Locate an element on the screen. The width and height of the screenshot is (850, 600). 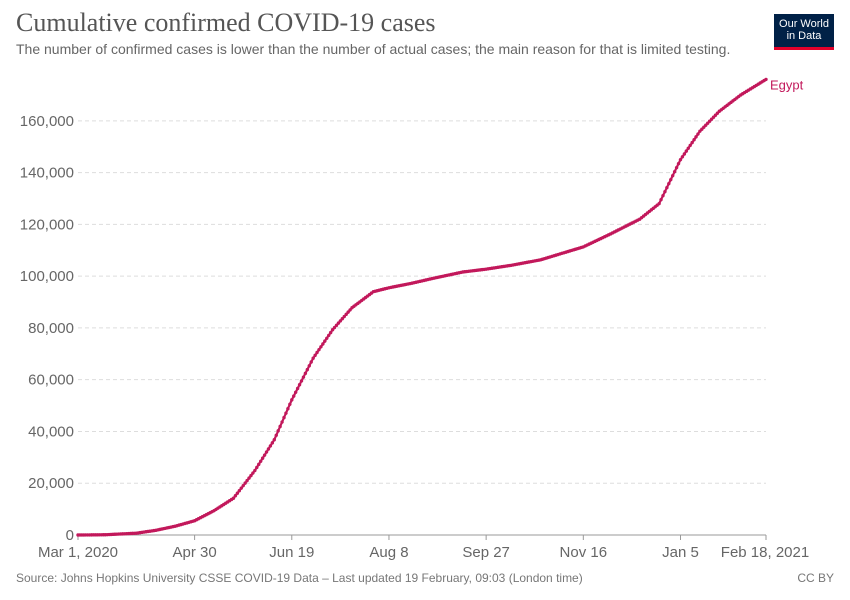
x-tick-label: Sep 27 is located at coordinates (486, 552).